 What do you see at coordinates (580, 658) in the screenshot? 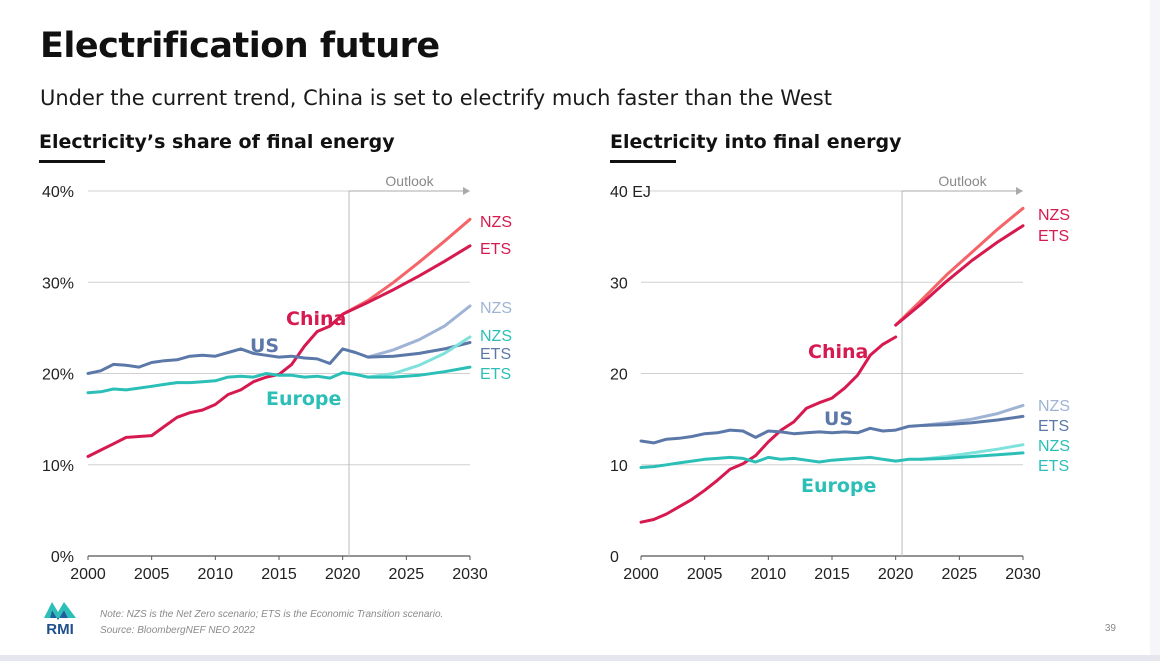
I see `bottom-bar` at bounding box center [580, 658].